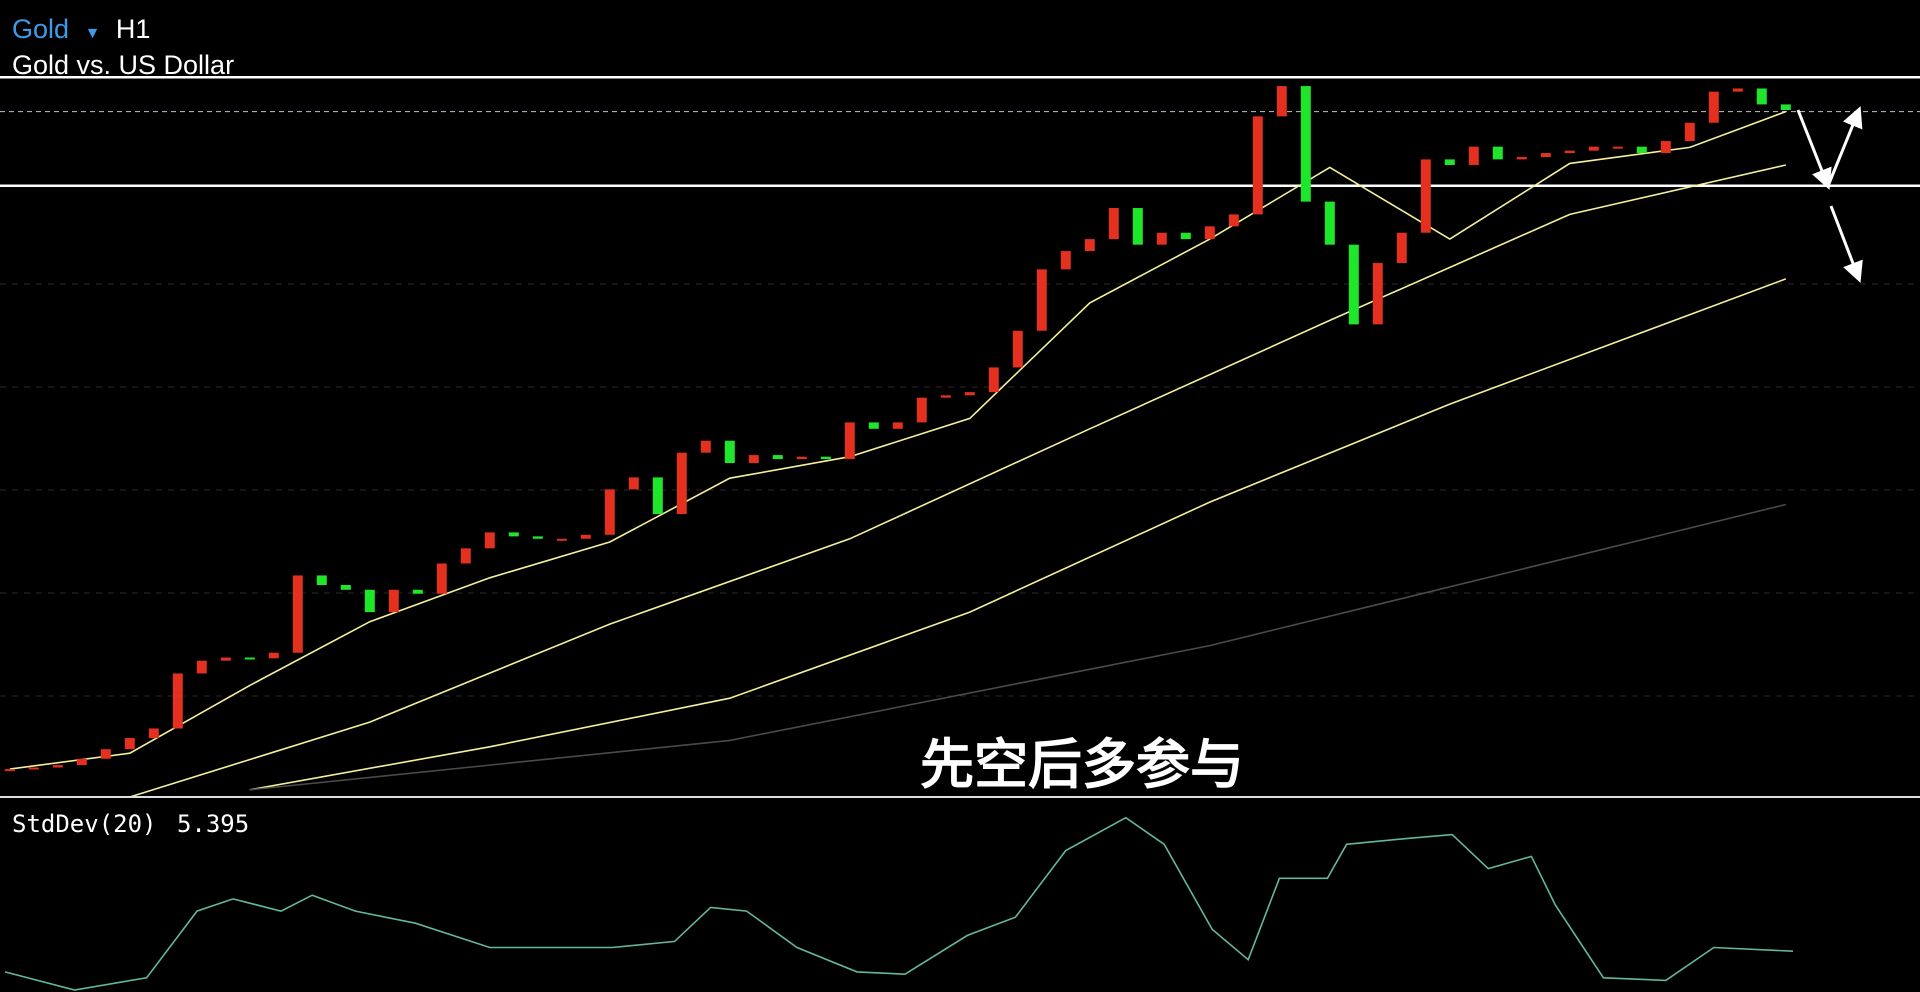  I want to click on timeframe: H1, so click(133, 29).